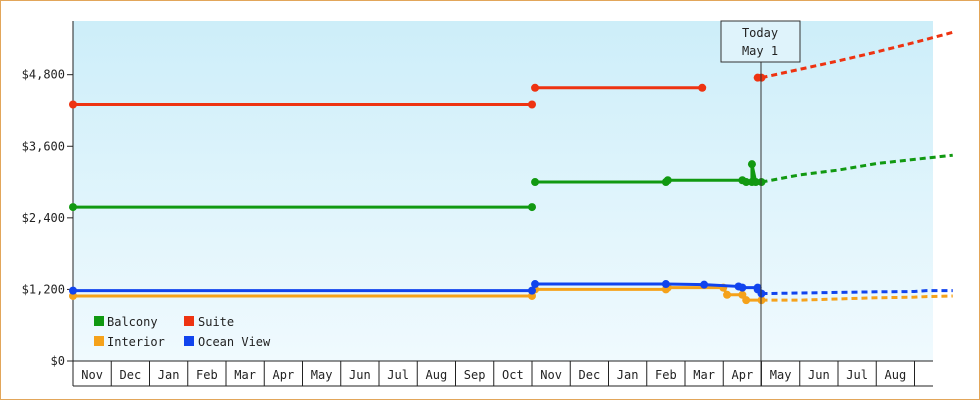  Describe the element at coordinates (760, 33) in the screenshot. I see `today-label-line1: Today` at that location.